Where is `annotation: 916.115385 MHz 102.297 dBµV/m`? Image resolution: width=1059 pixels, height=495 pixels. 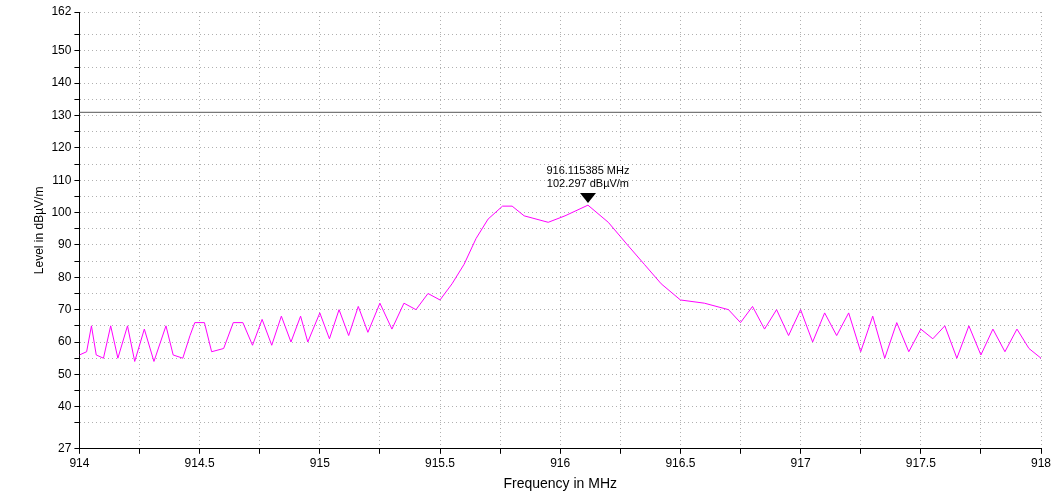
annotation: 916.115385 MHz 102.297 dBµV/m is located at coordinates (588, 176).